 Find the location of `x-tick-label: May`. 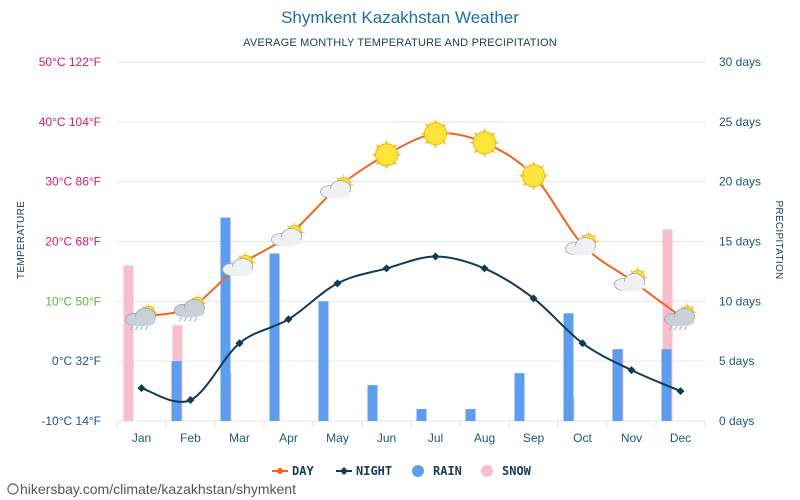

x-tick-label: May is located at coordinates (337, 438).